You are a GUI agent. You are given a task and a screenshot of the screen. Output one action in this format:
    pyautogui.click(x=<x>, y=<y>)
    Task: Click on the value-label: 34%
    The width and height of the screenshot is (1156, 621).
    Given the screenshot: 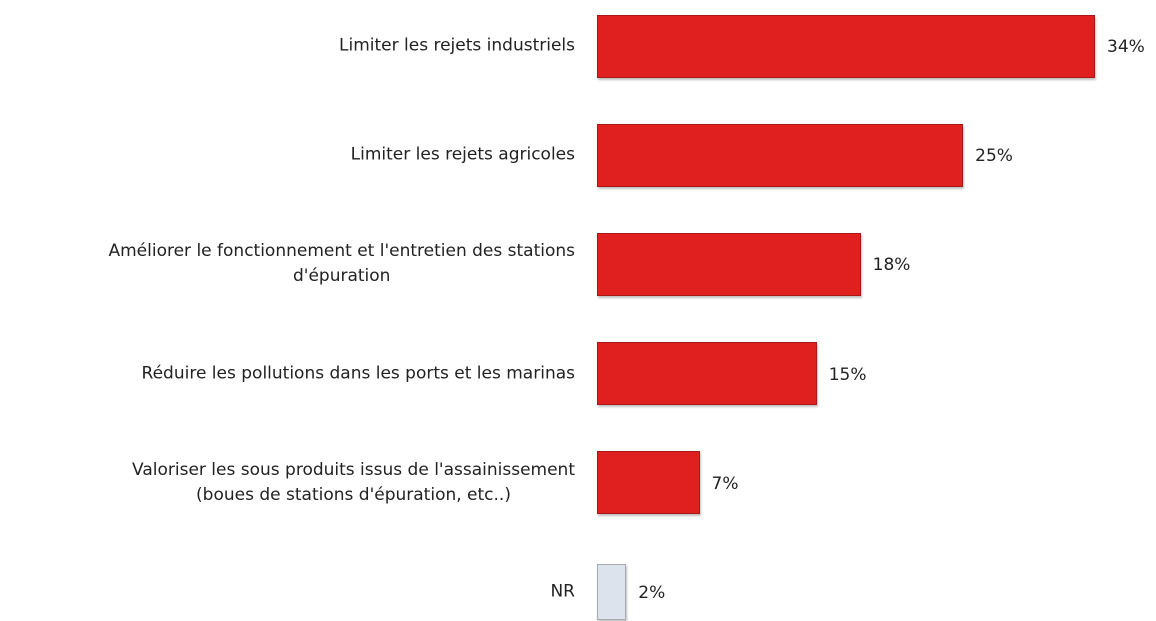 What is the action you would take?
    pyautogui.click(x=1126, y=47)
    